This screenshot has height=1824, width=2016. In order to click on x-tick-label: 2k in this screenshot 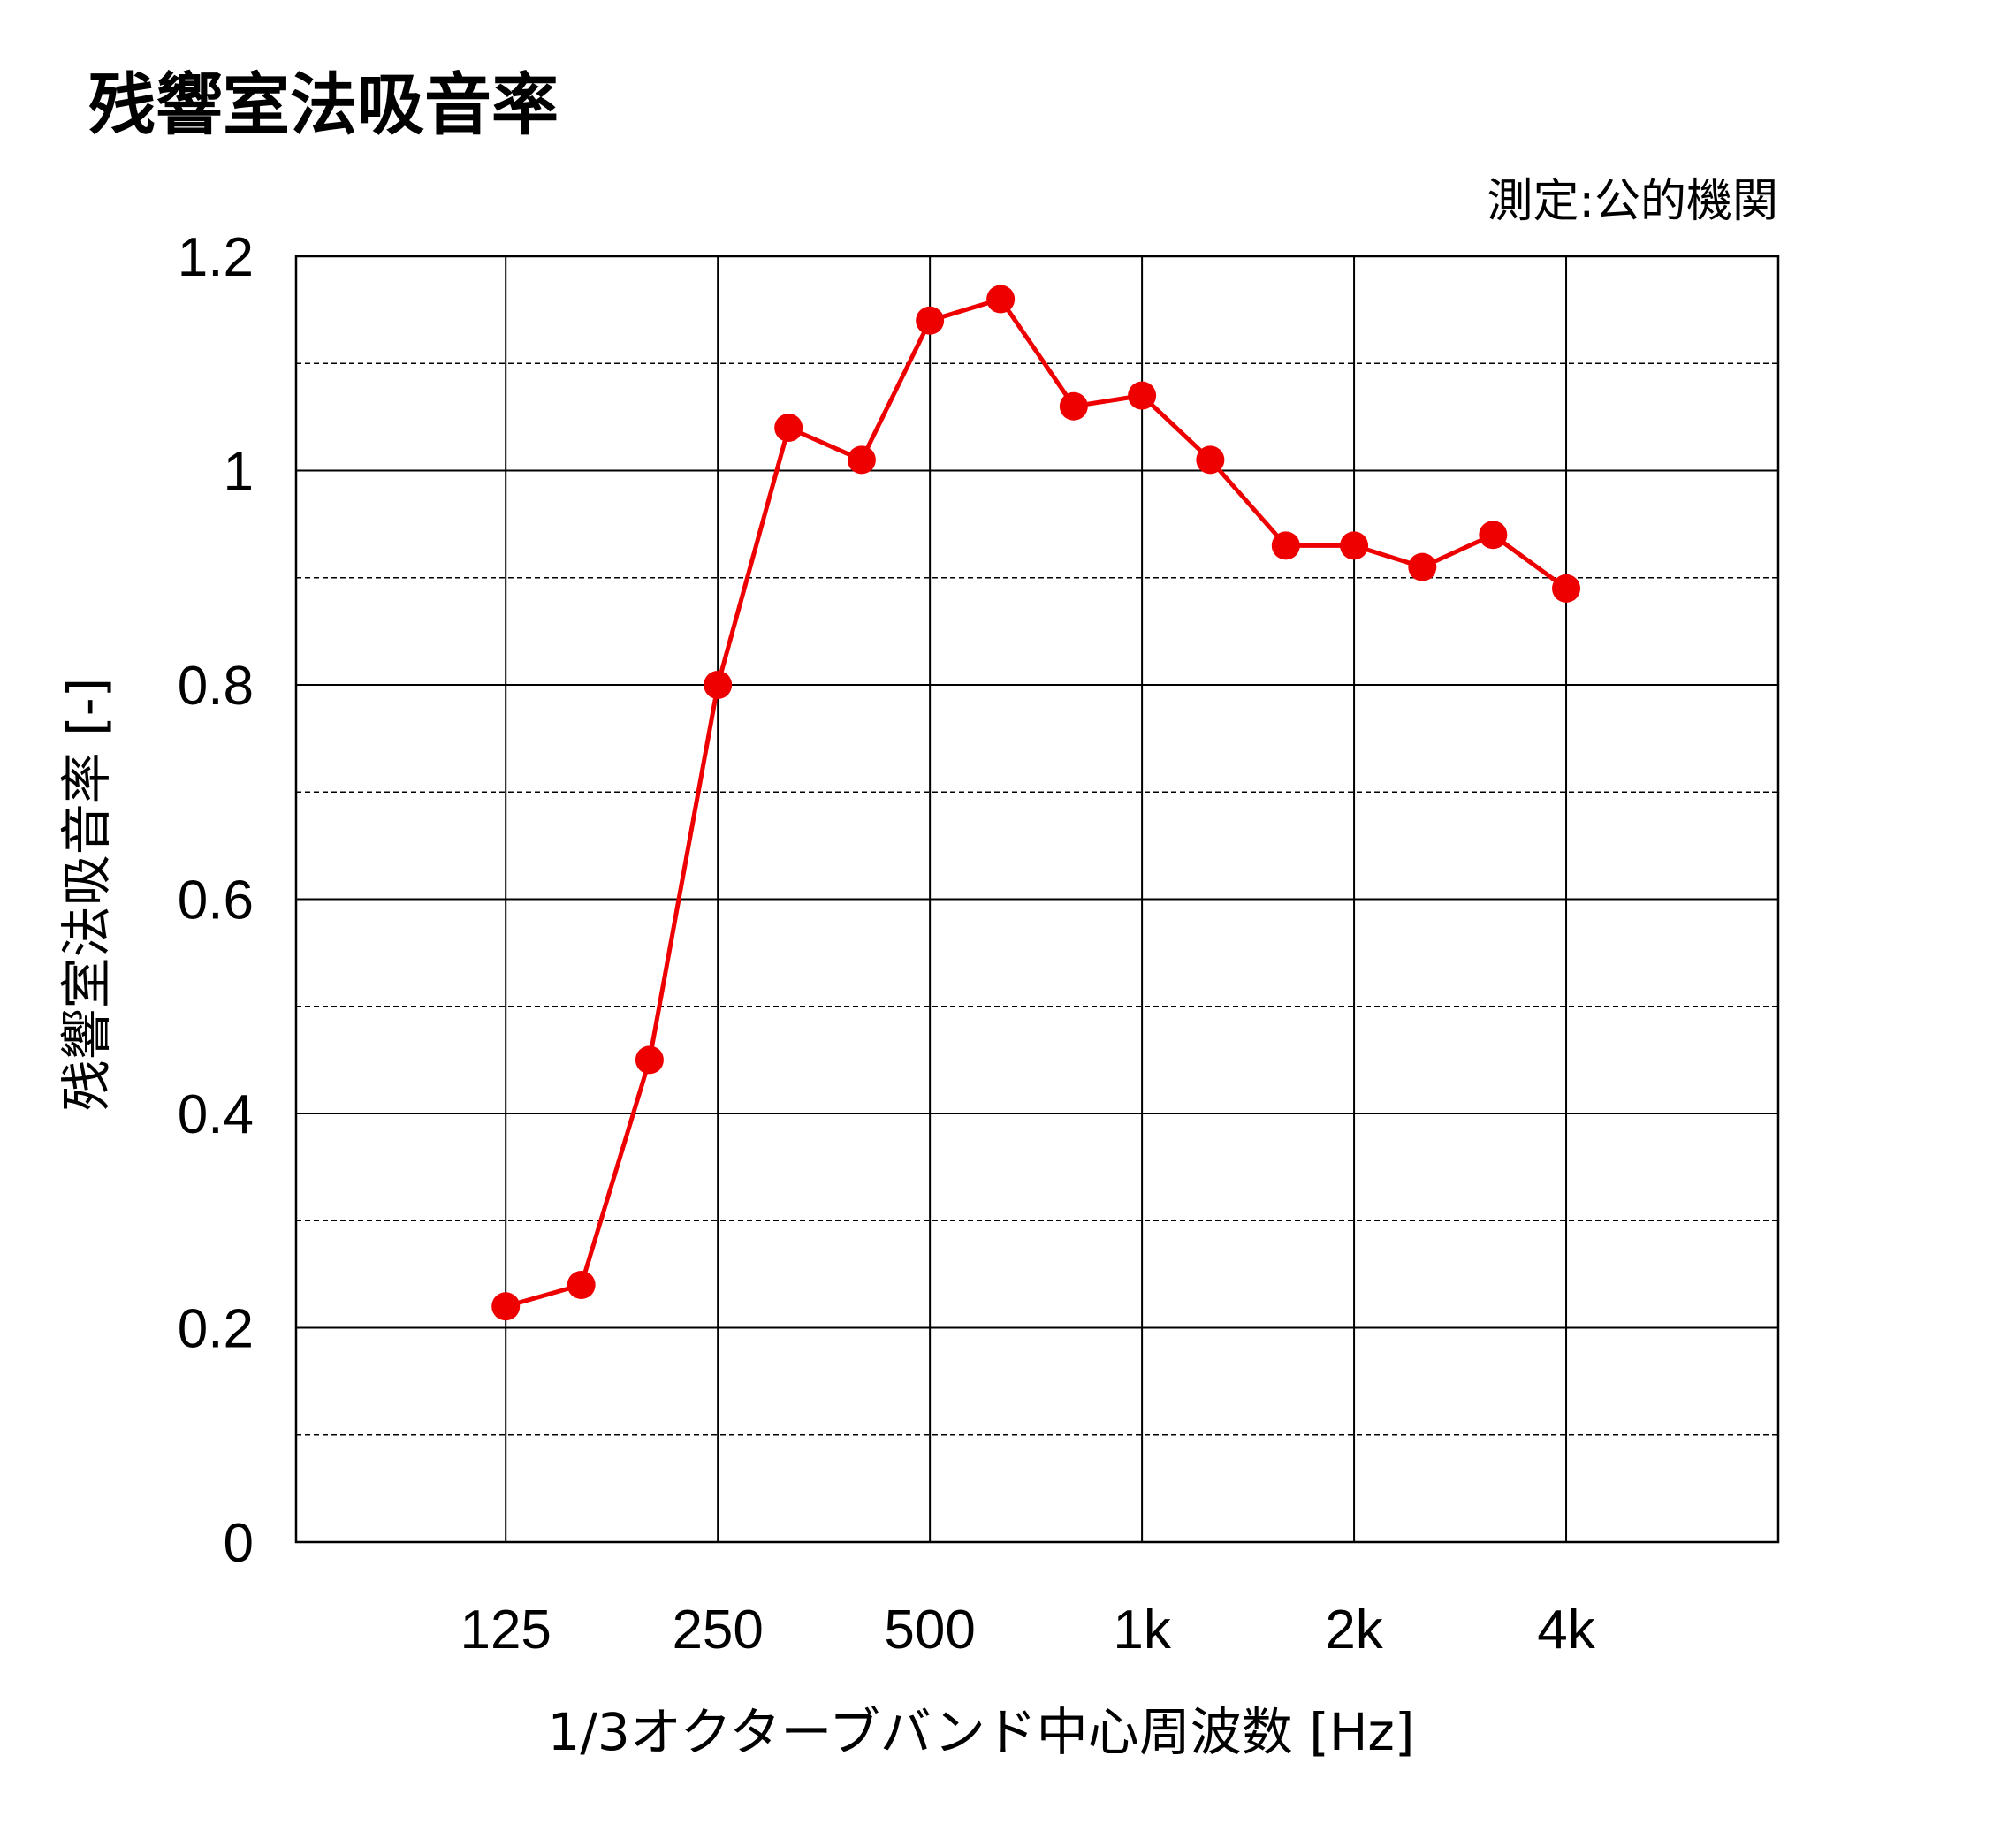, I will do `click(1354, 1630)`.